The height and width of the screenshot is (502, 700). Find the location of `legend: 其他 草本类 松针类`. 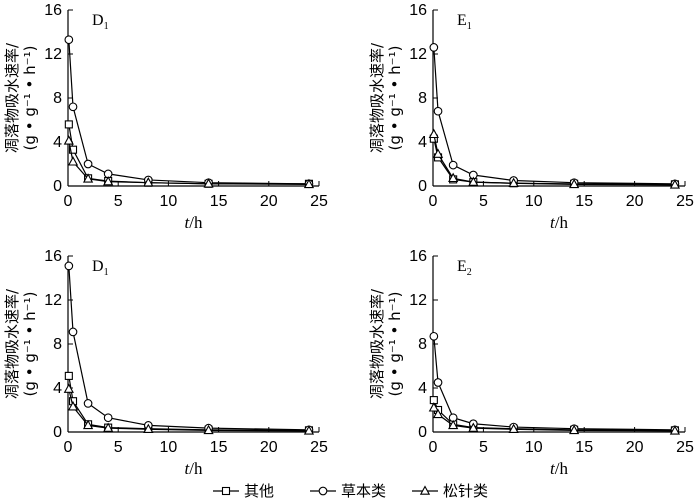

legend: 其他 草本类 松针类 is located at coordinates (350, 491).